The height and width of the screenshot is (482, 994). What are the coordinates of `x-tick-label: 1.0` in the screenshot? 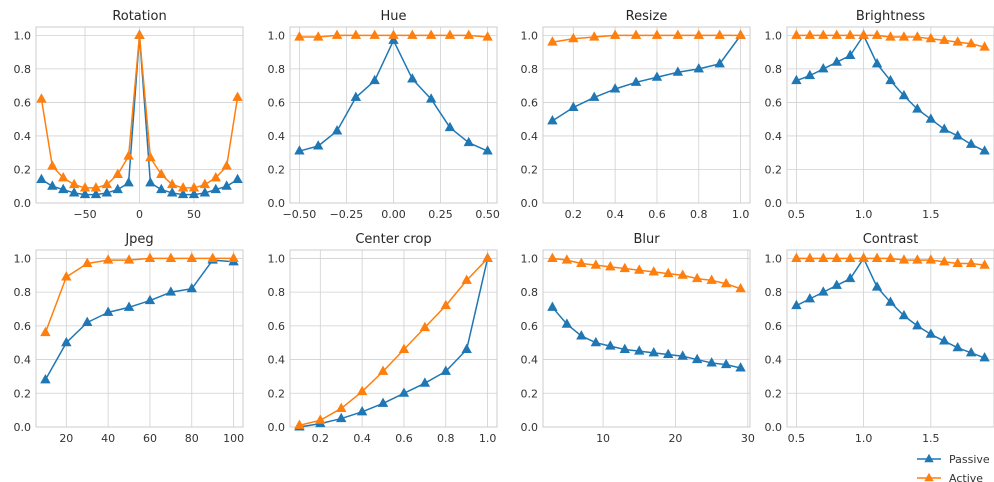 It's located at (741, 214).